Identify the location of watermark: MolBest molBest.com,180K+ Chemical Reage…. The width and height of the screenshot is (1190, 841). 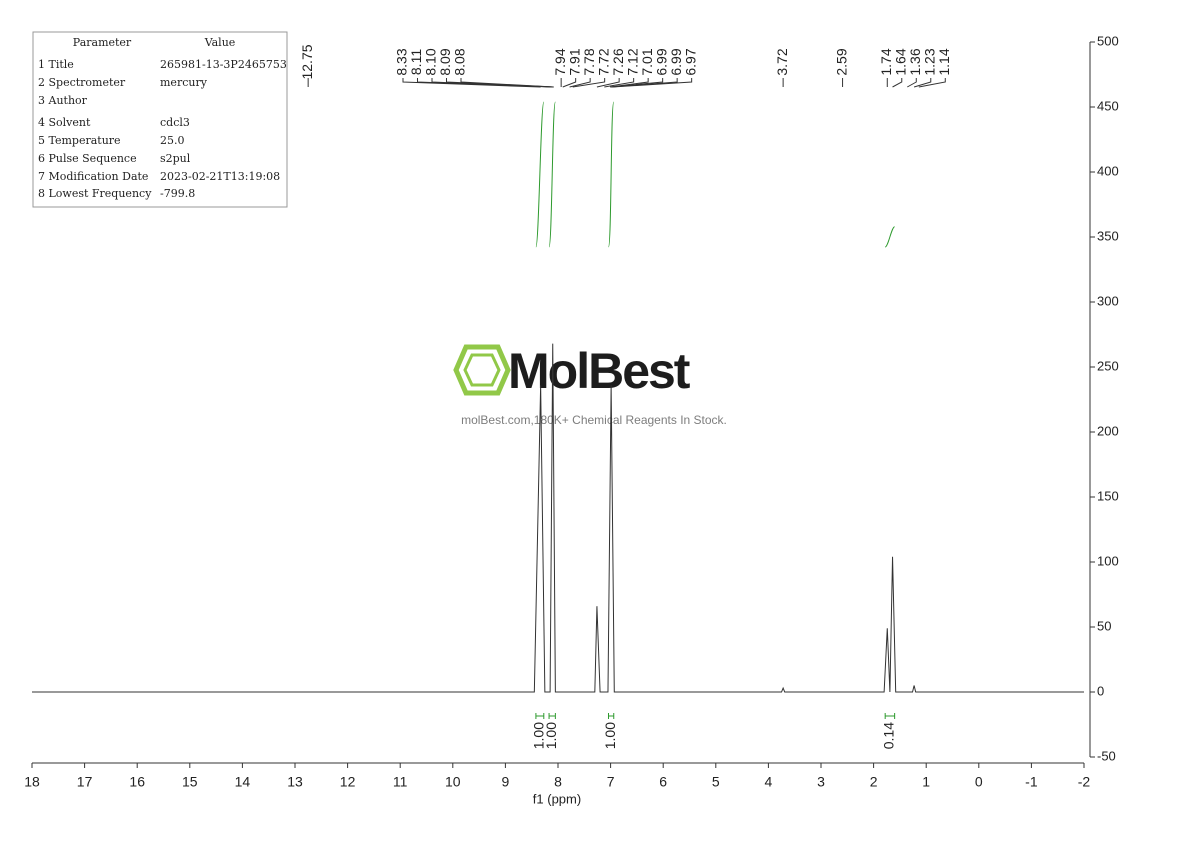
(590, 385).